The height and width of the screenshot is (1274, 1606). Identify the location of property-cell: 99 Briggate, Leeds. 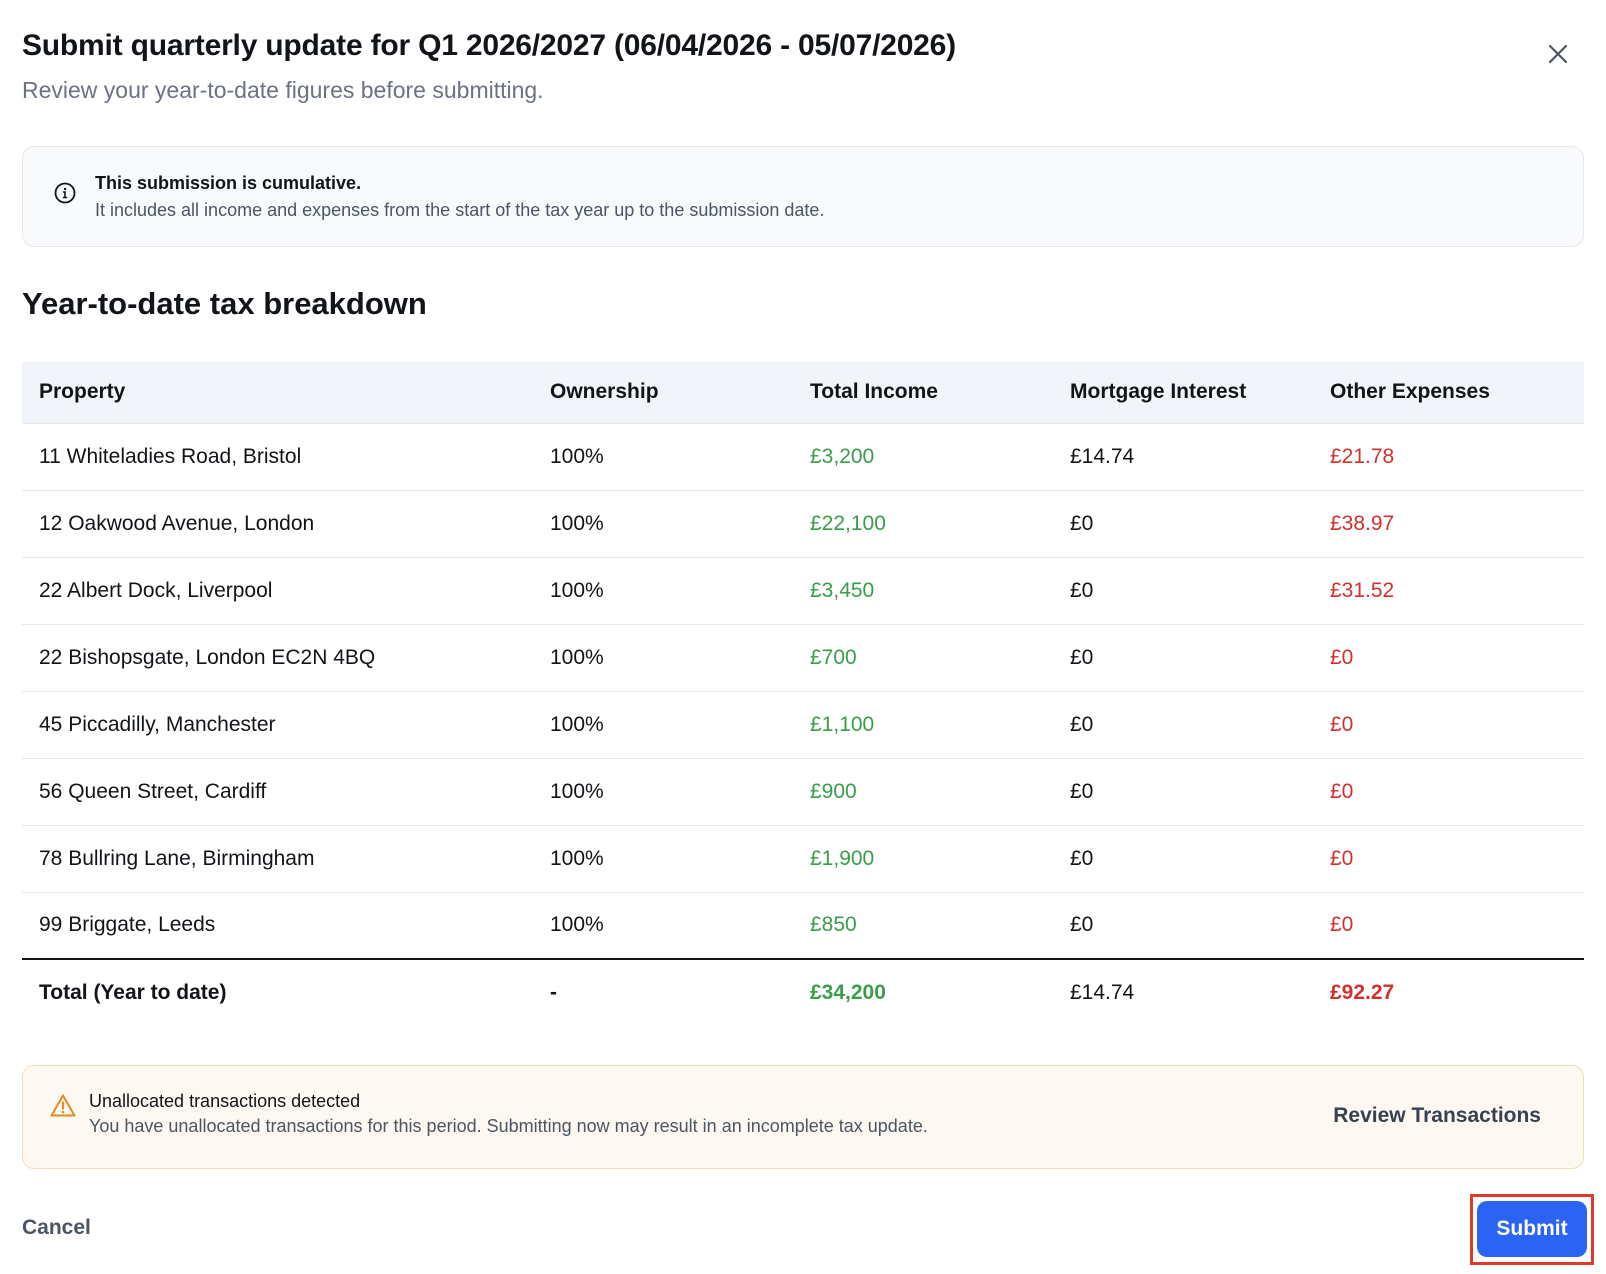
(127, 925).